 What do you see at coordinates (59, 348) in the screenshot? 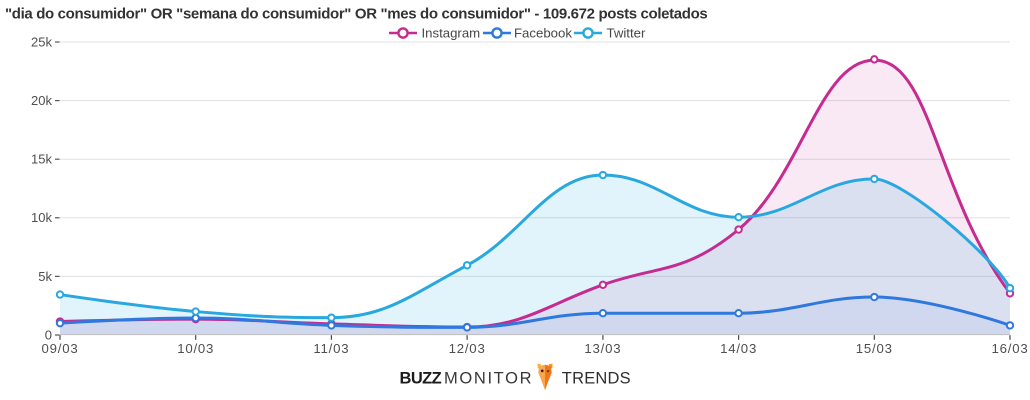
I see `svg-text: 09/03` at bounding box center [59, 348].